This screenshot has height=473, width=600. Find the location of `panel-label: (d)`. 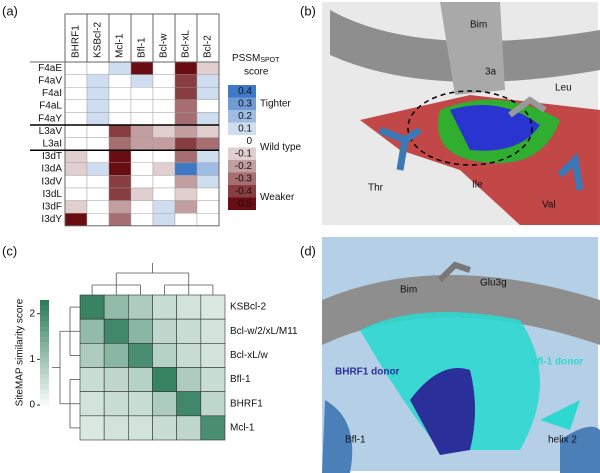

panel-label: (d) is located at coordinates (308, 250).